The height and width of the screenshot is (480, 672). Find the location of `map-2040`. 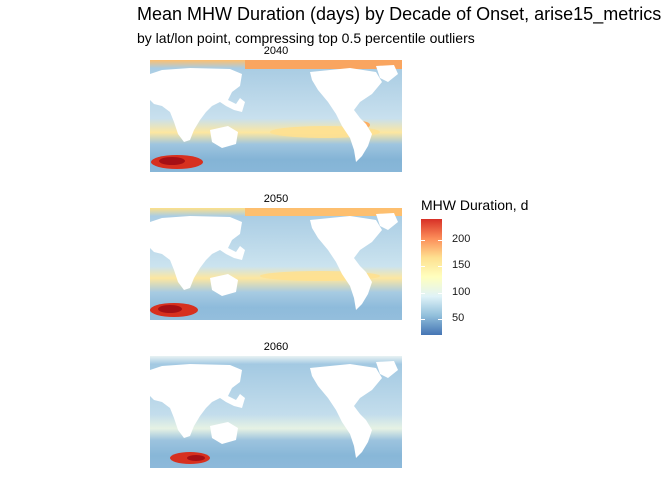

map-2040 is located at coordinates (276, 118).